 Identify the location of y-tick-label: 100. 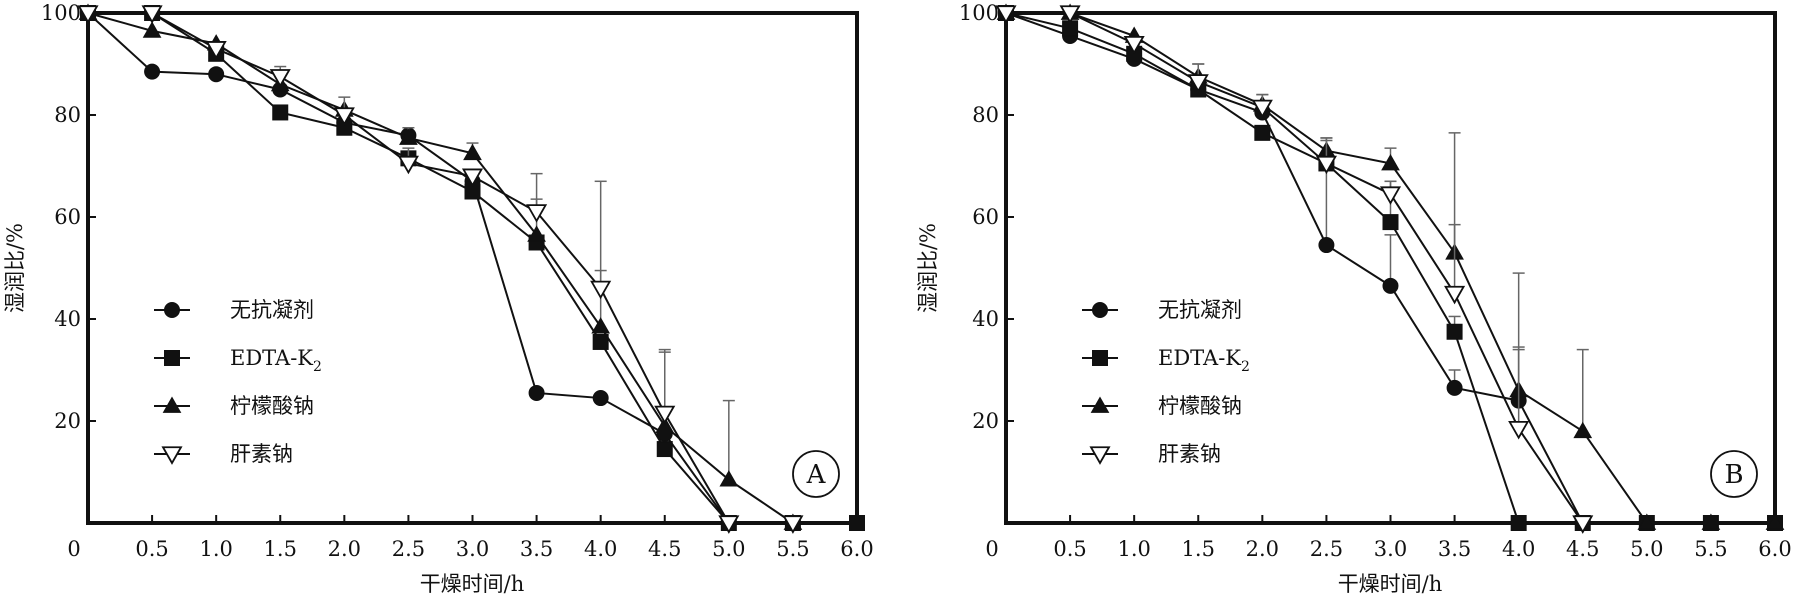
(61, 13).